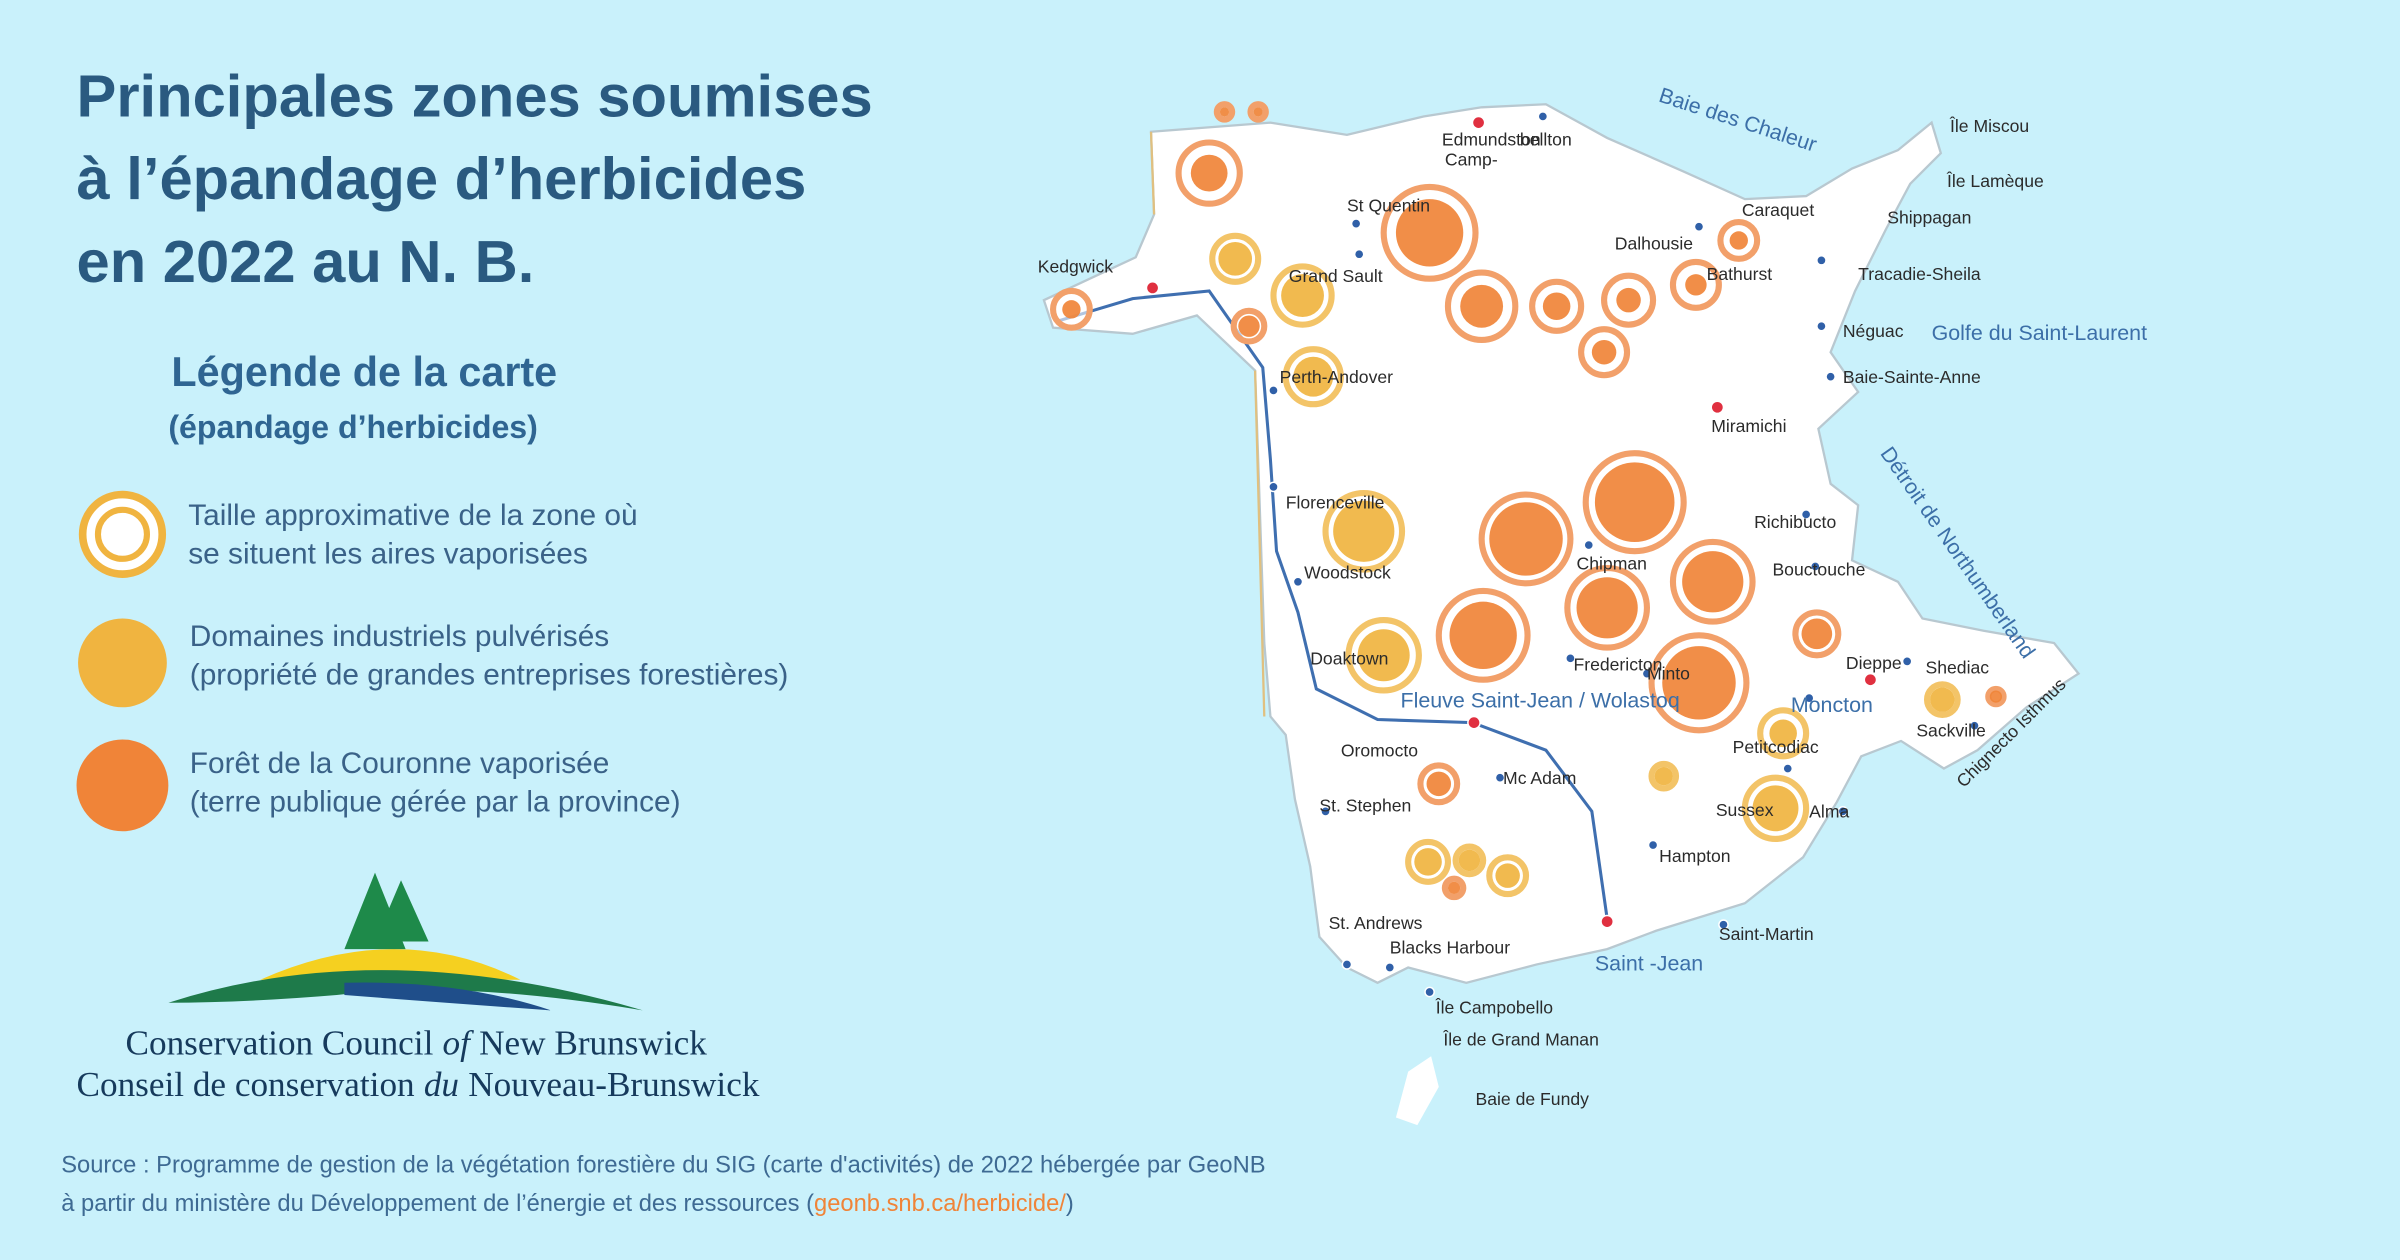 The height and width of the screenshot is (1260, 2400). Describe the element at coordinates (1471, 159) in the screenshot. I see `map-label: Camp-` at that location.